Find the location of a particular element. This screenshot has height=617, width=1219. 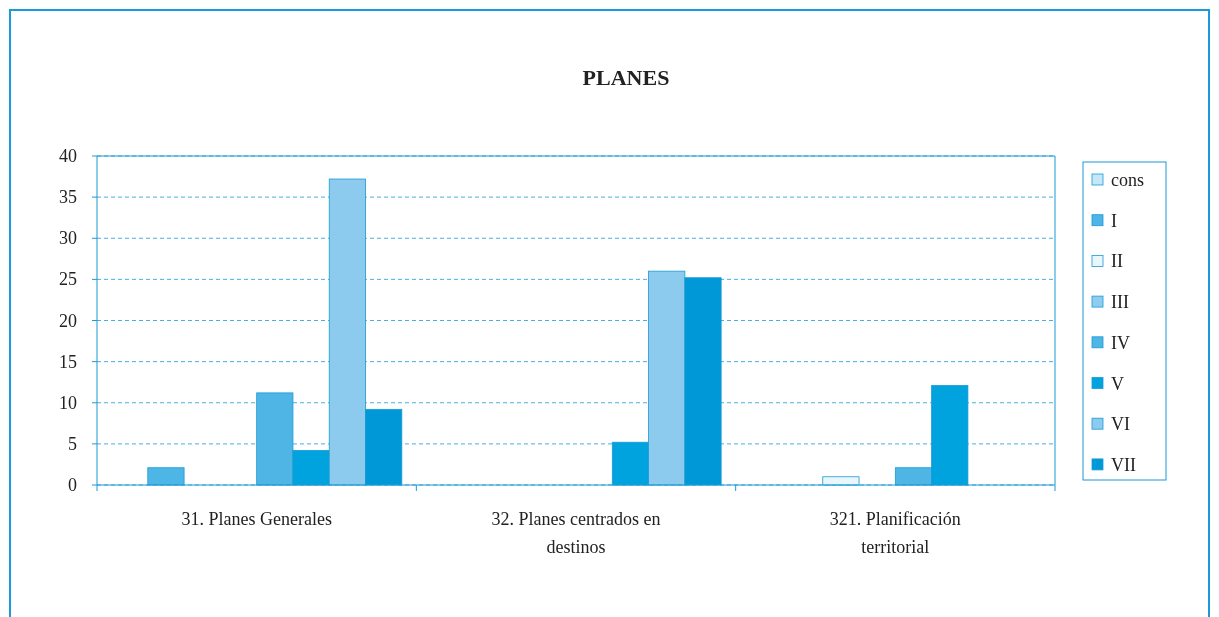

y-tick-label: 15 is located at coordinates (68, 361).